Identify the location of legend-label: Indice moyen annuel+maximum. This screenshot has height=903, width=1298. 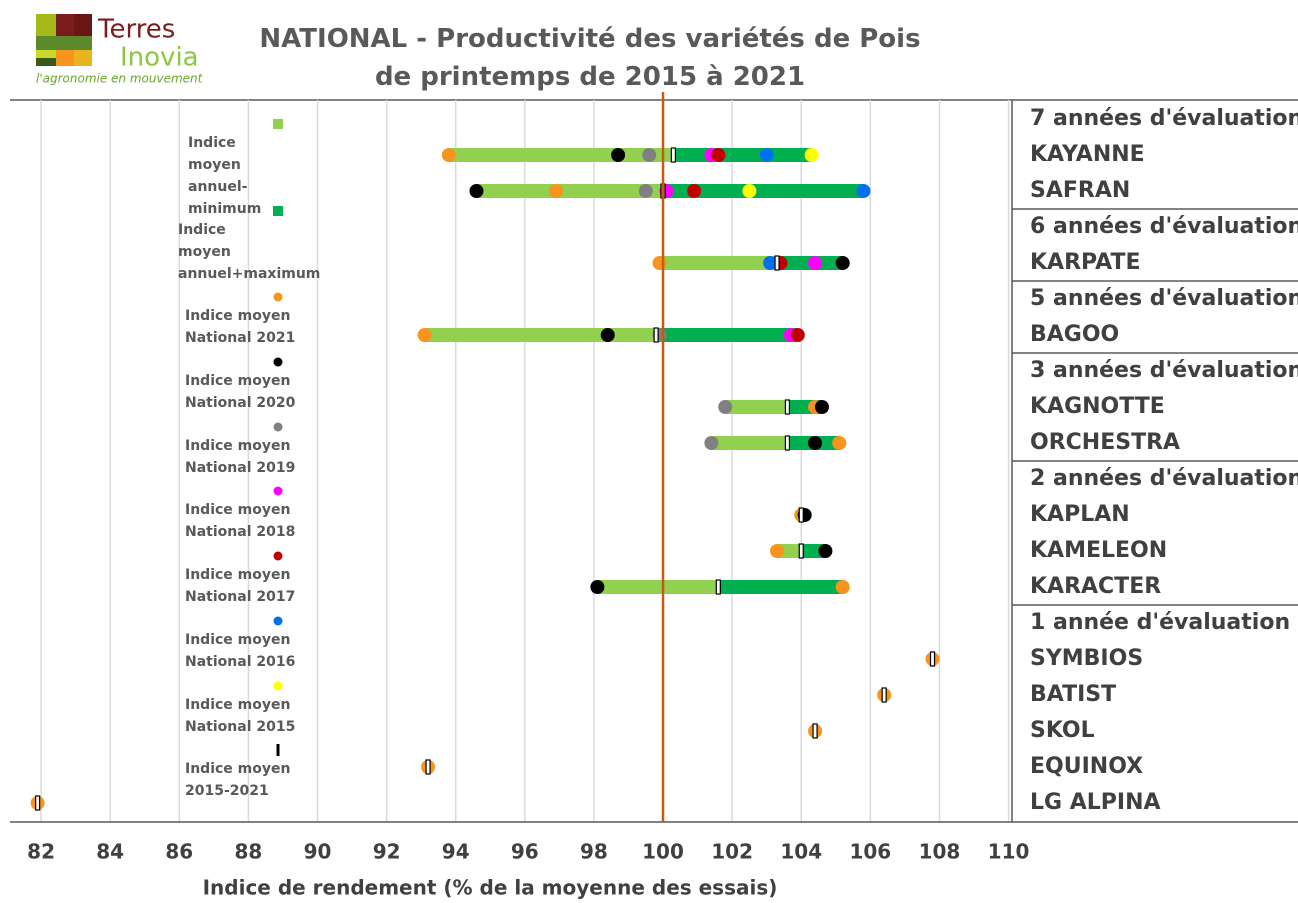
(249, 252).